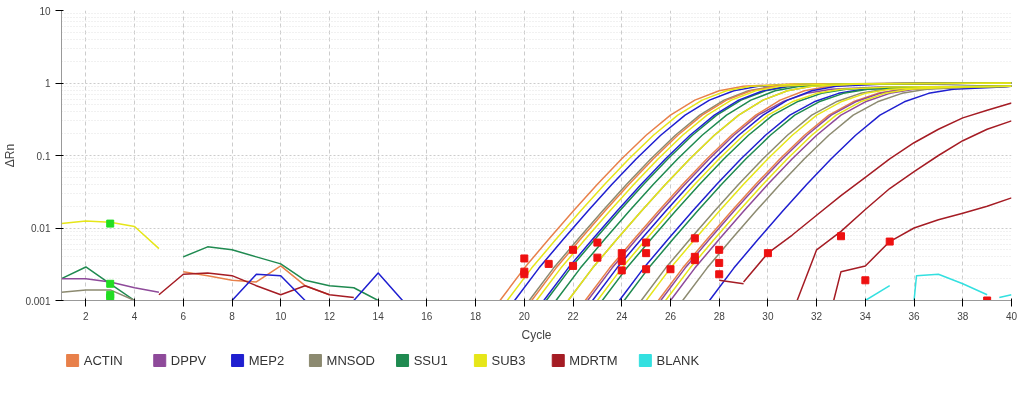  Describe the element at coordinates (45, 11) in the screenshot. I see `y-tick-label: 10` at that location.